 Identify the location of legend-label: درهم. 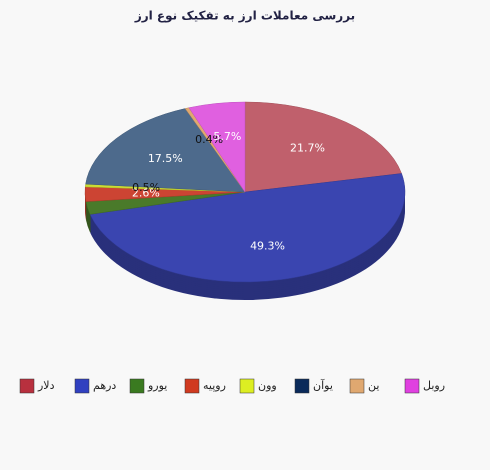
(104, 385).